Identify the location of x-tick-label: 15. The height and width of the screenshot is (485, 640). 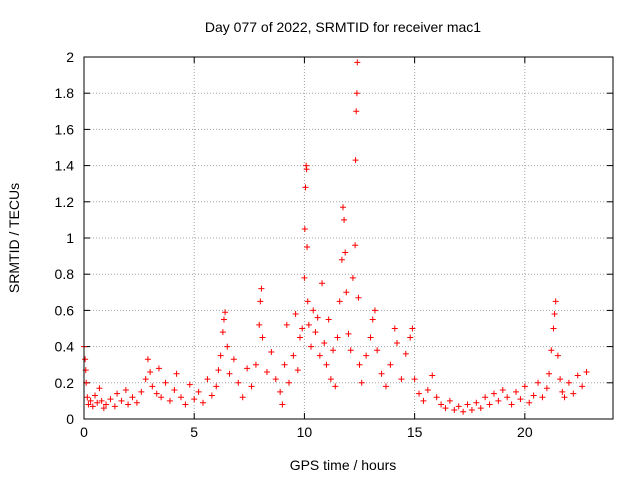
(415, 432).